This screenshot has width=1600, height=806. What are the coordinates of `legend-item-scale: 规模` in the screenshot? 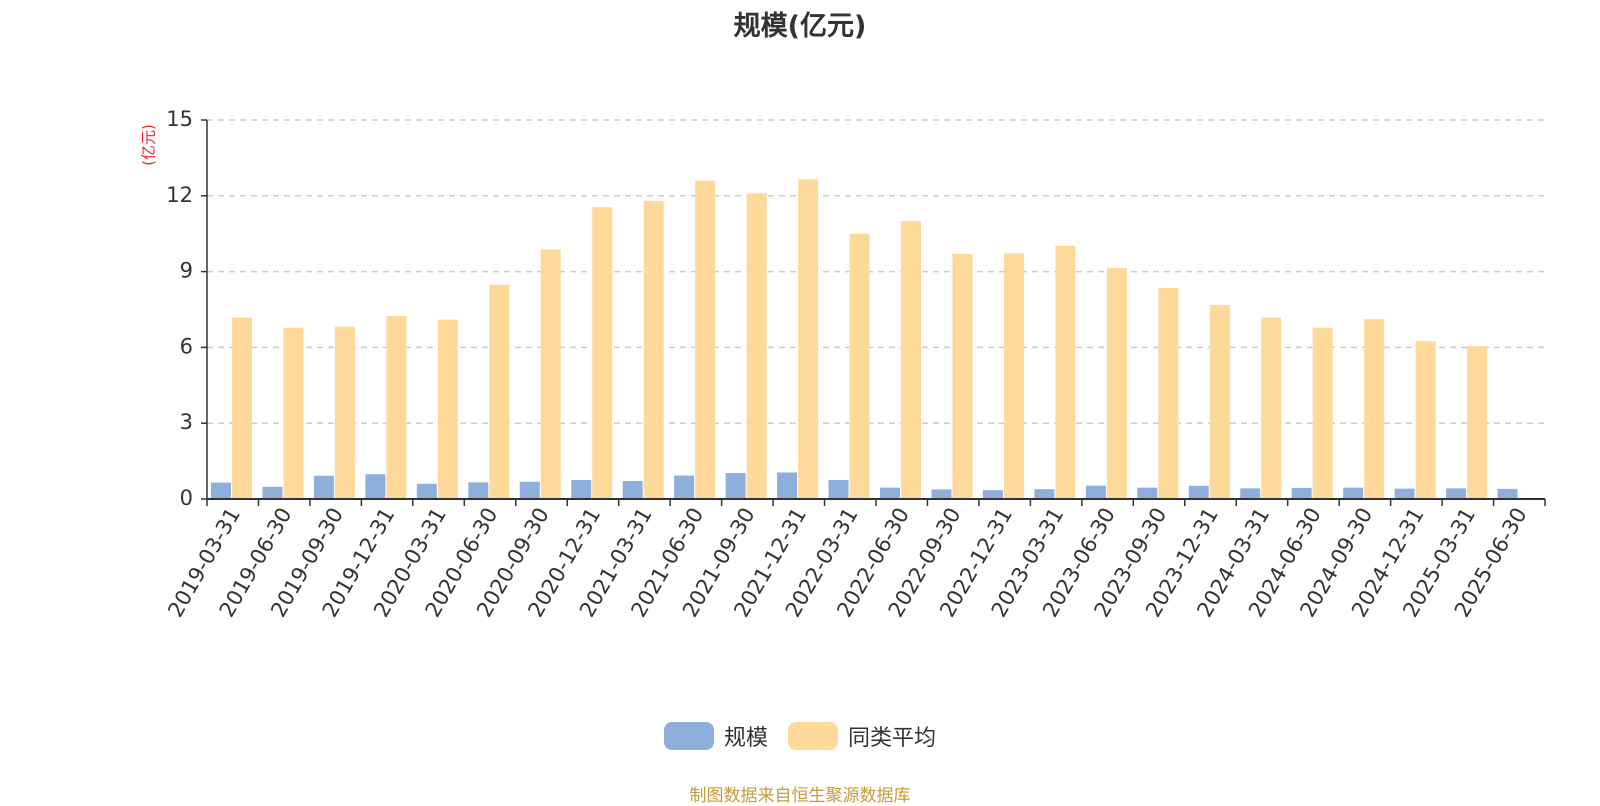 It's located at (715, 736).